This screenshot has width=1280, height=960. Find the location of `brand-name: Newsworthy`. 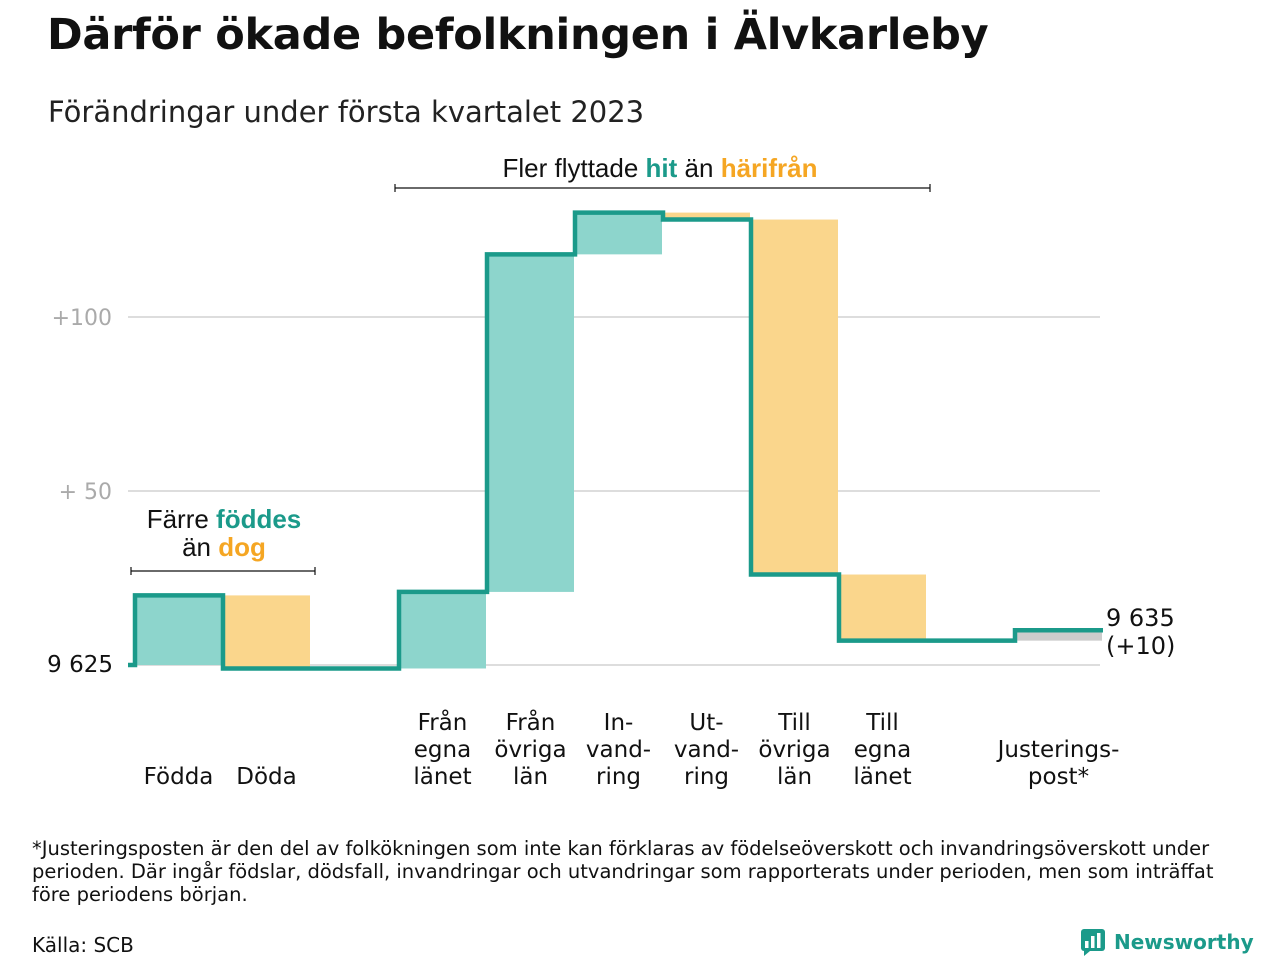

brand-name: Newsworthy is located at coordinates (1184, 942).